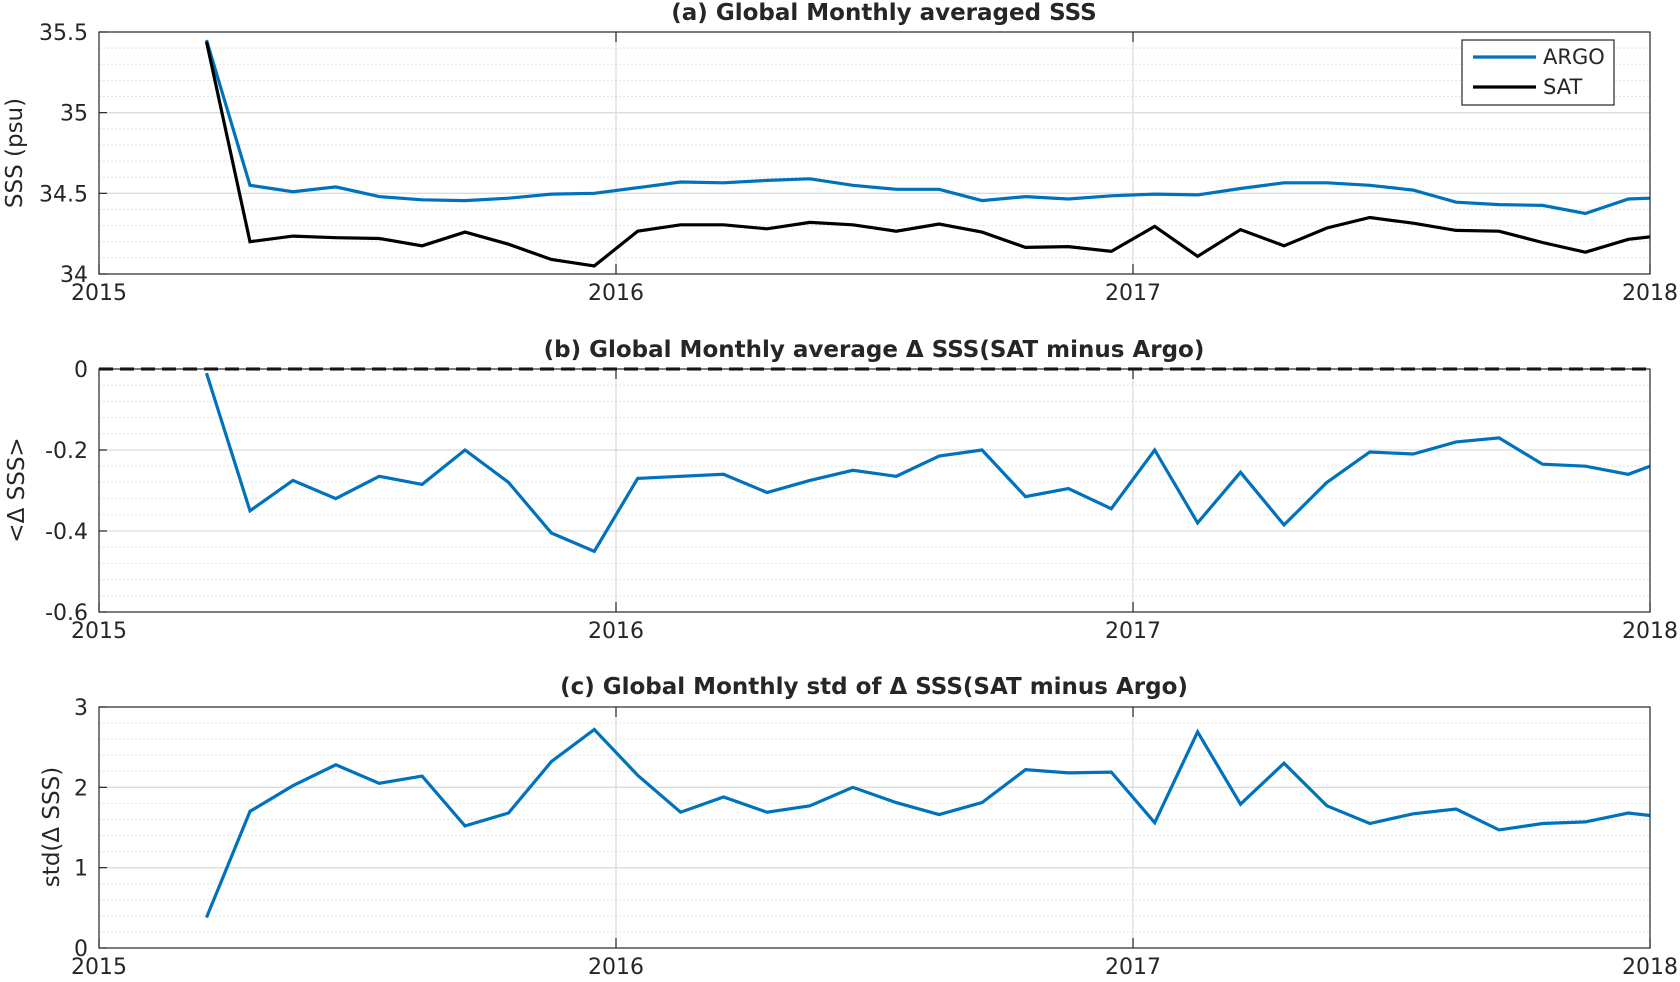  I want to click on panel-a-xtick-label: 2015, so click(99, 293).